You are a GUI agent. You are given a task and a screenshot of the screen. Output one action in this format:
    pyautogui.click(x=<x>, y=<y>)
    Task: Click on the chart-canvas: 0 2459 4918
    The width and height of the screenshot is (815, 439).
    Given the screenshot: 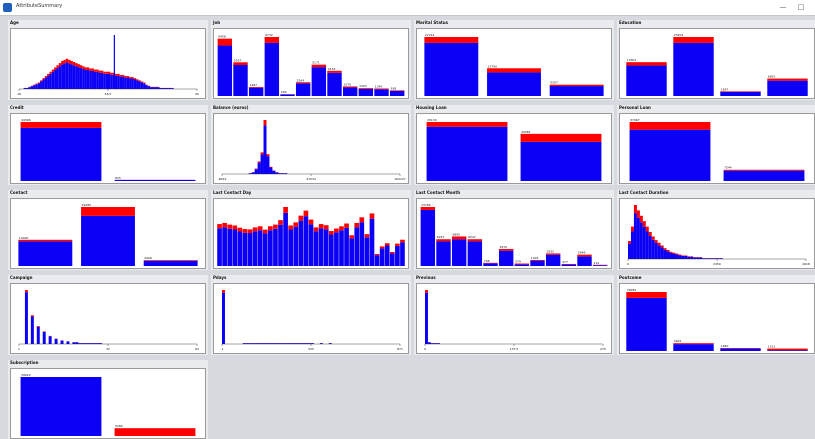 What is the action you would take?
    pyautogui.click(x=717, y=233)
    